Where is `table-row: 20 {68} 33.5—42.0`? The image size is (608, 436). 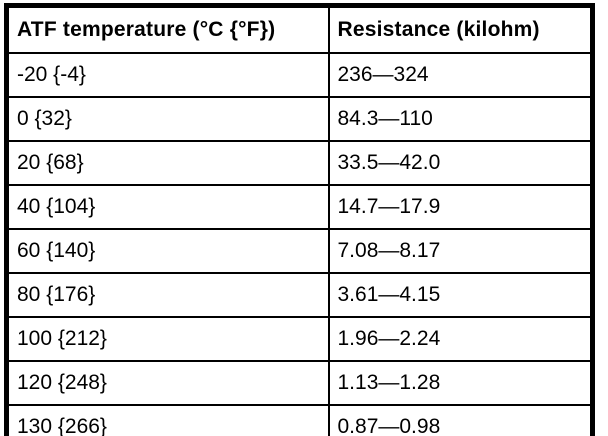 table-row: 20 {68} 33.5—42.0 is located at coordinates (299, 163).